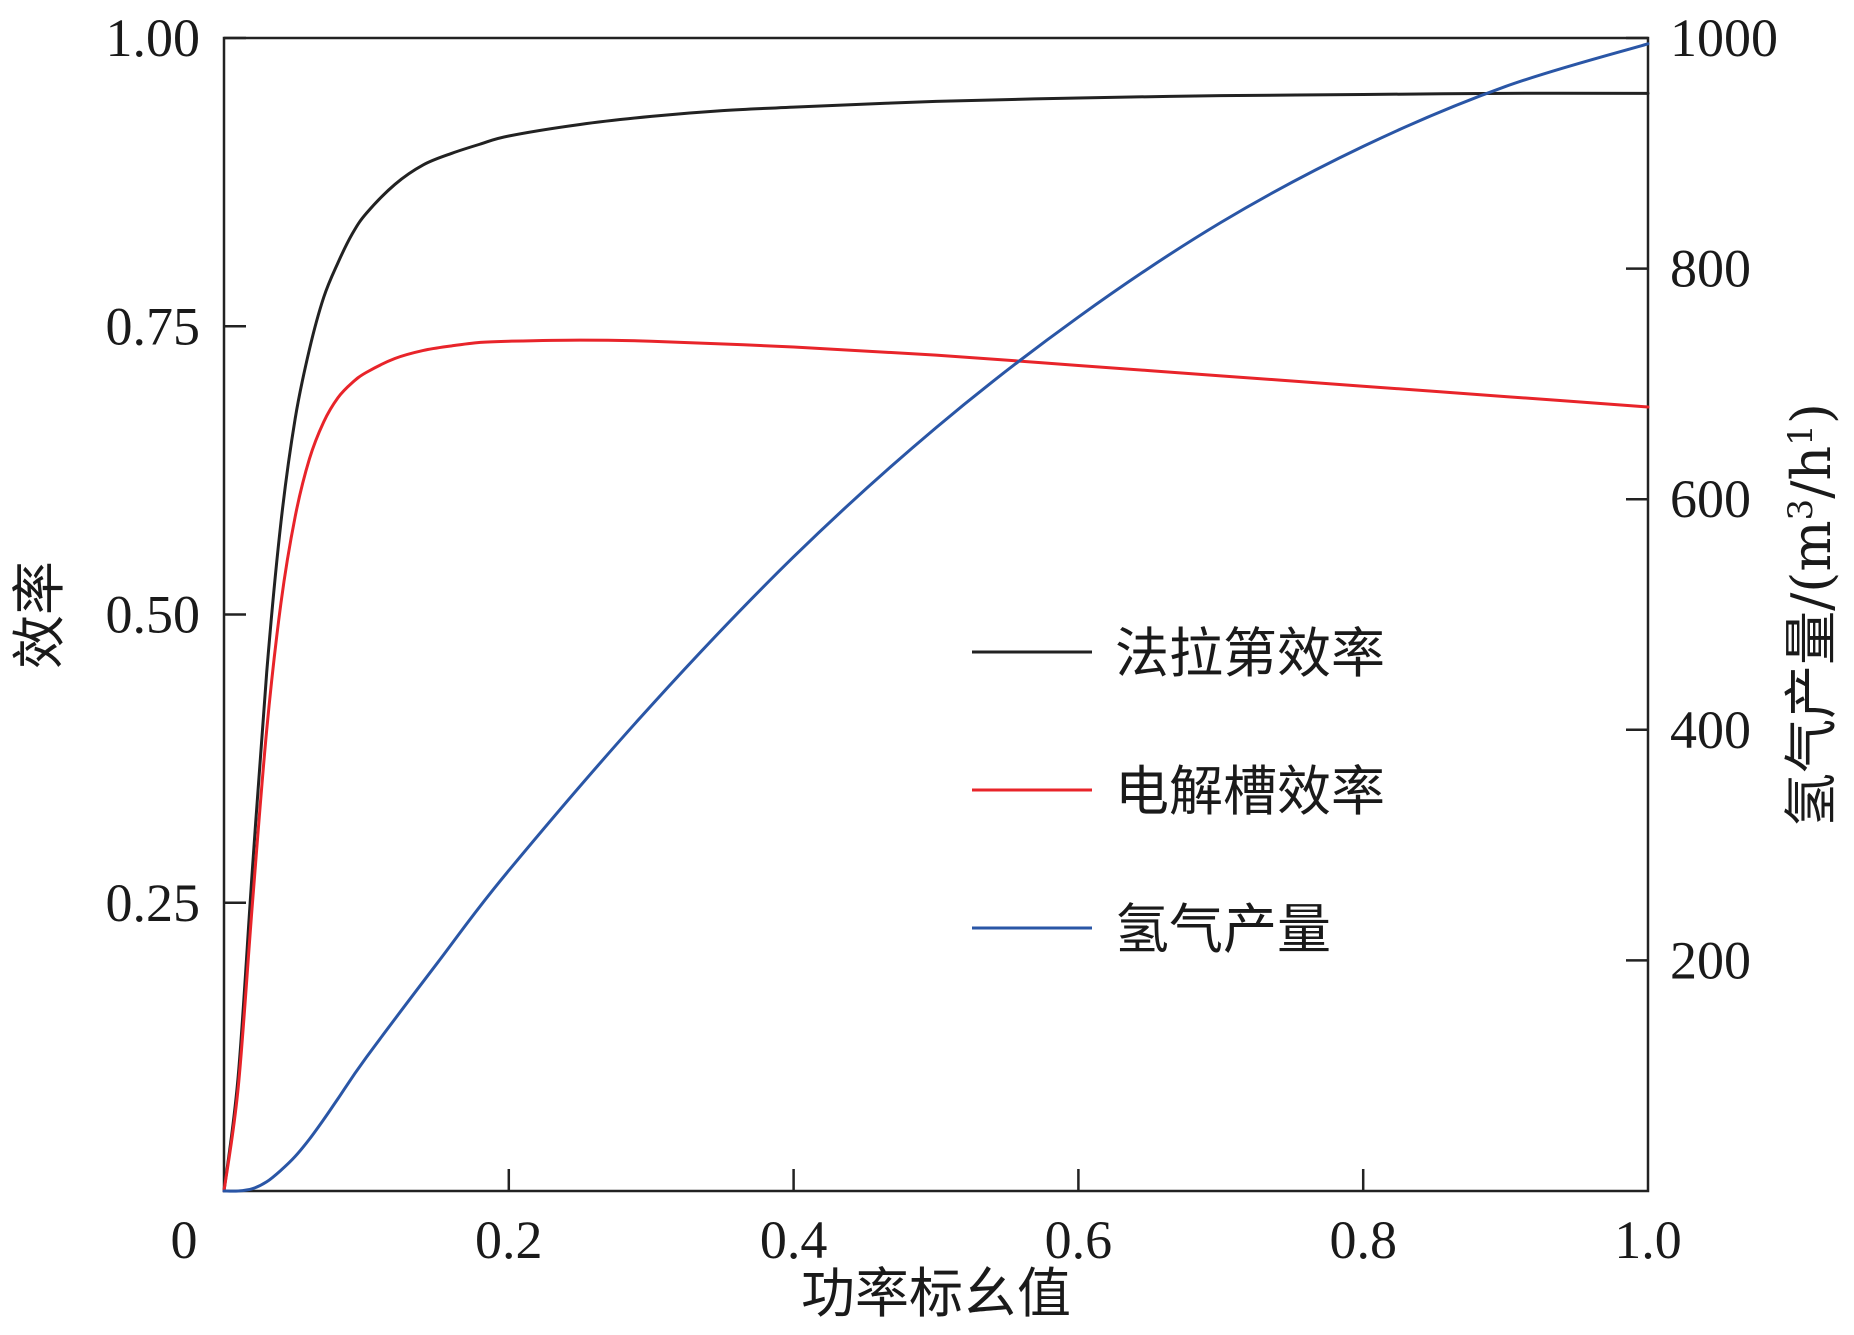 This screenshot has height=1335, width=1854. What do you see at coordinates (1250, 791) in the screenshot?
I see `legend-label-electrolyzer: 电解槽效率` at bounding box center [1250, 791].